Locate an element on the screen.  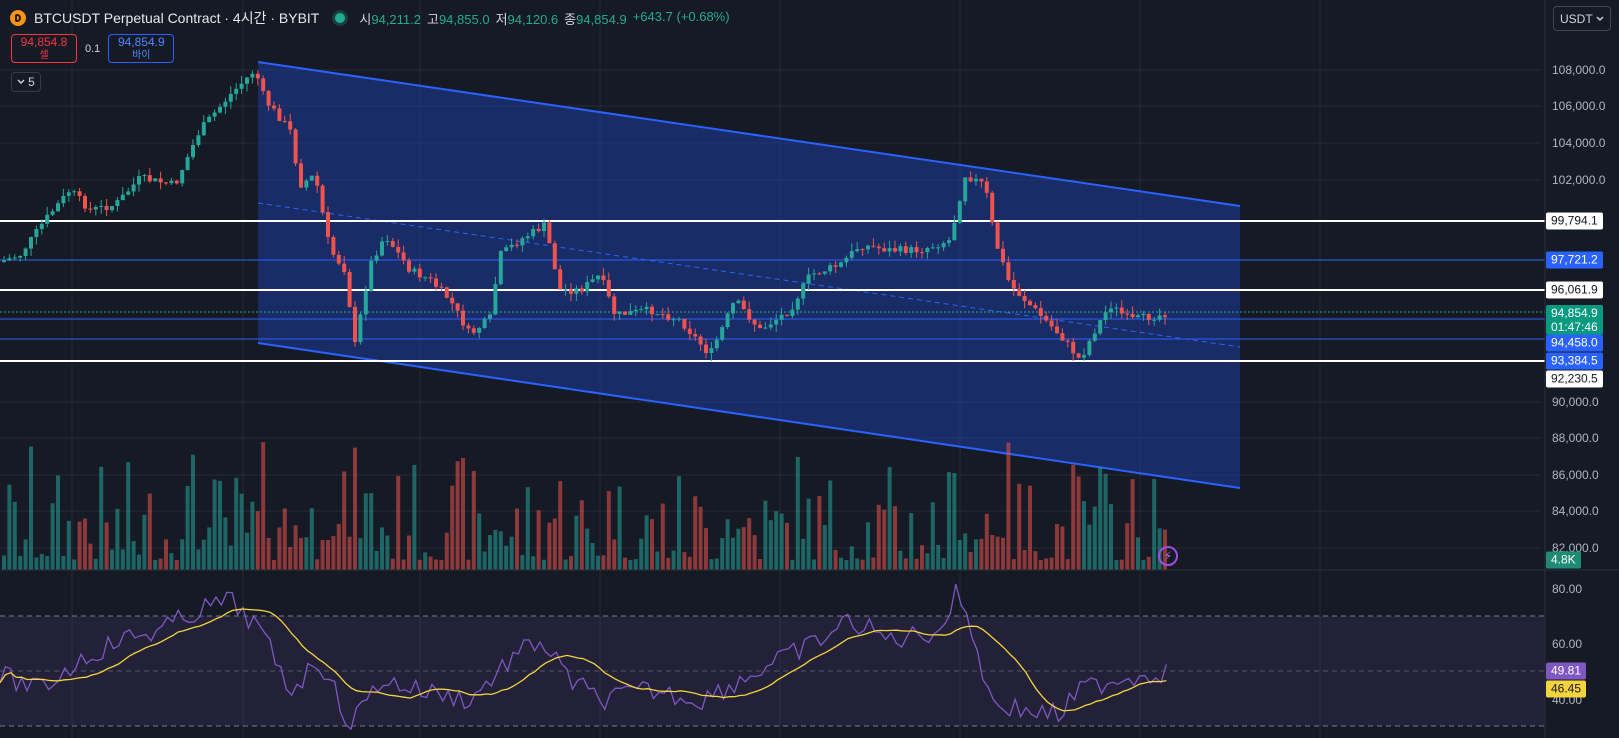
rsi-line is located at coordinates (584, 657).